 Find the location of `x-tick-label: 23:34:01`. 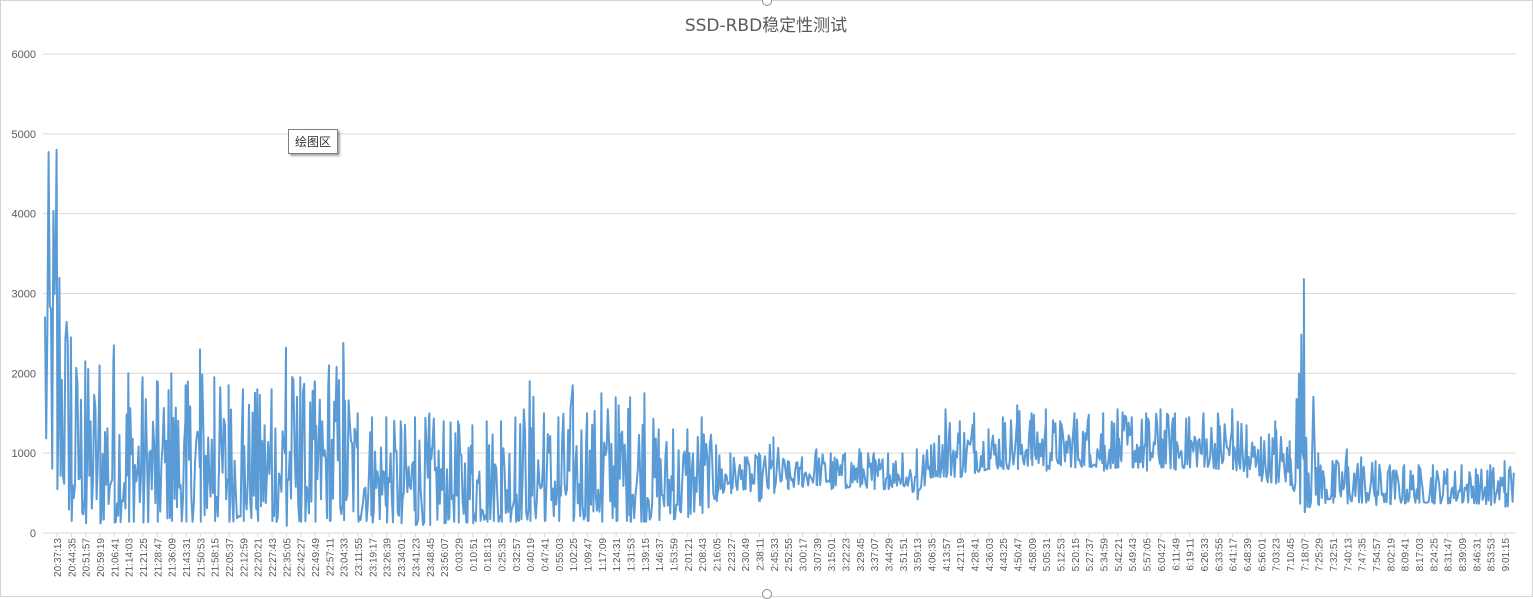

x-tick-label: 23:34:01 is located at coordinates (402, 557).